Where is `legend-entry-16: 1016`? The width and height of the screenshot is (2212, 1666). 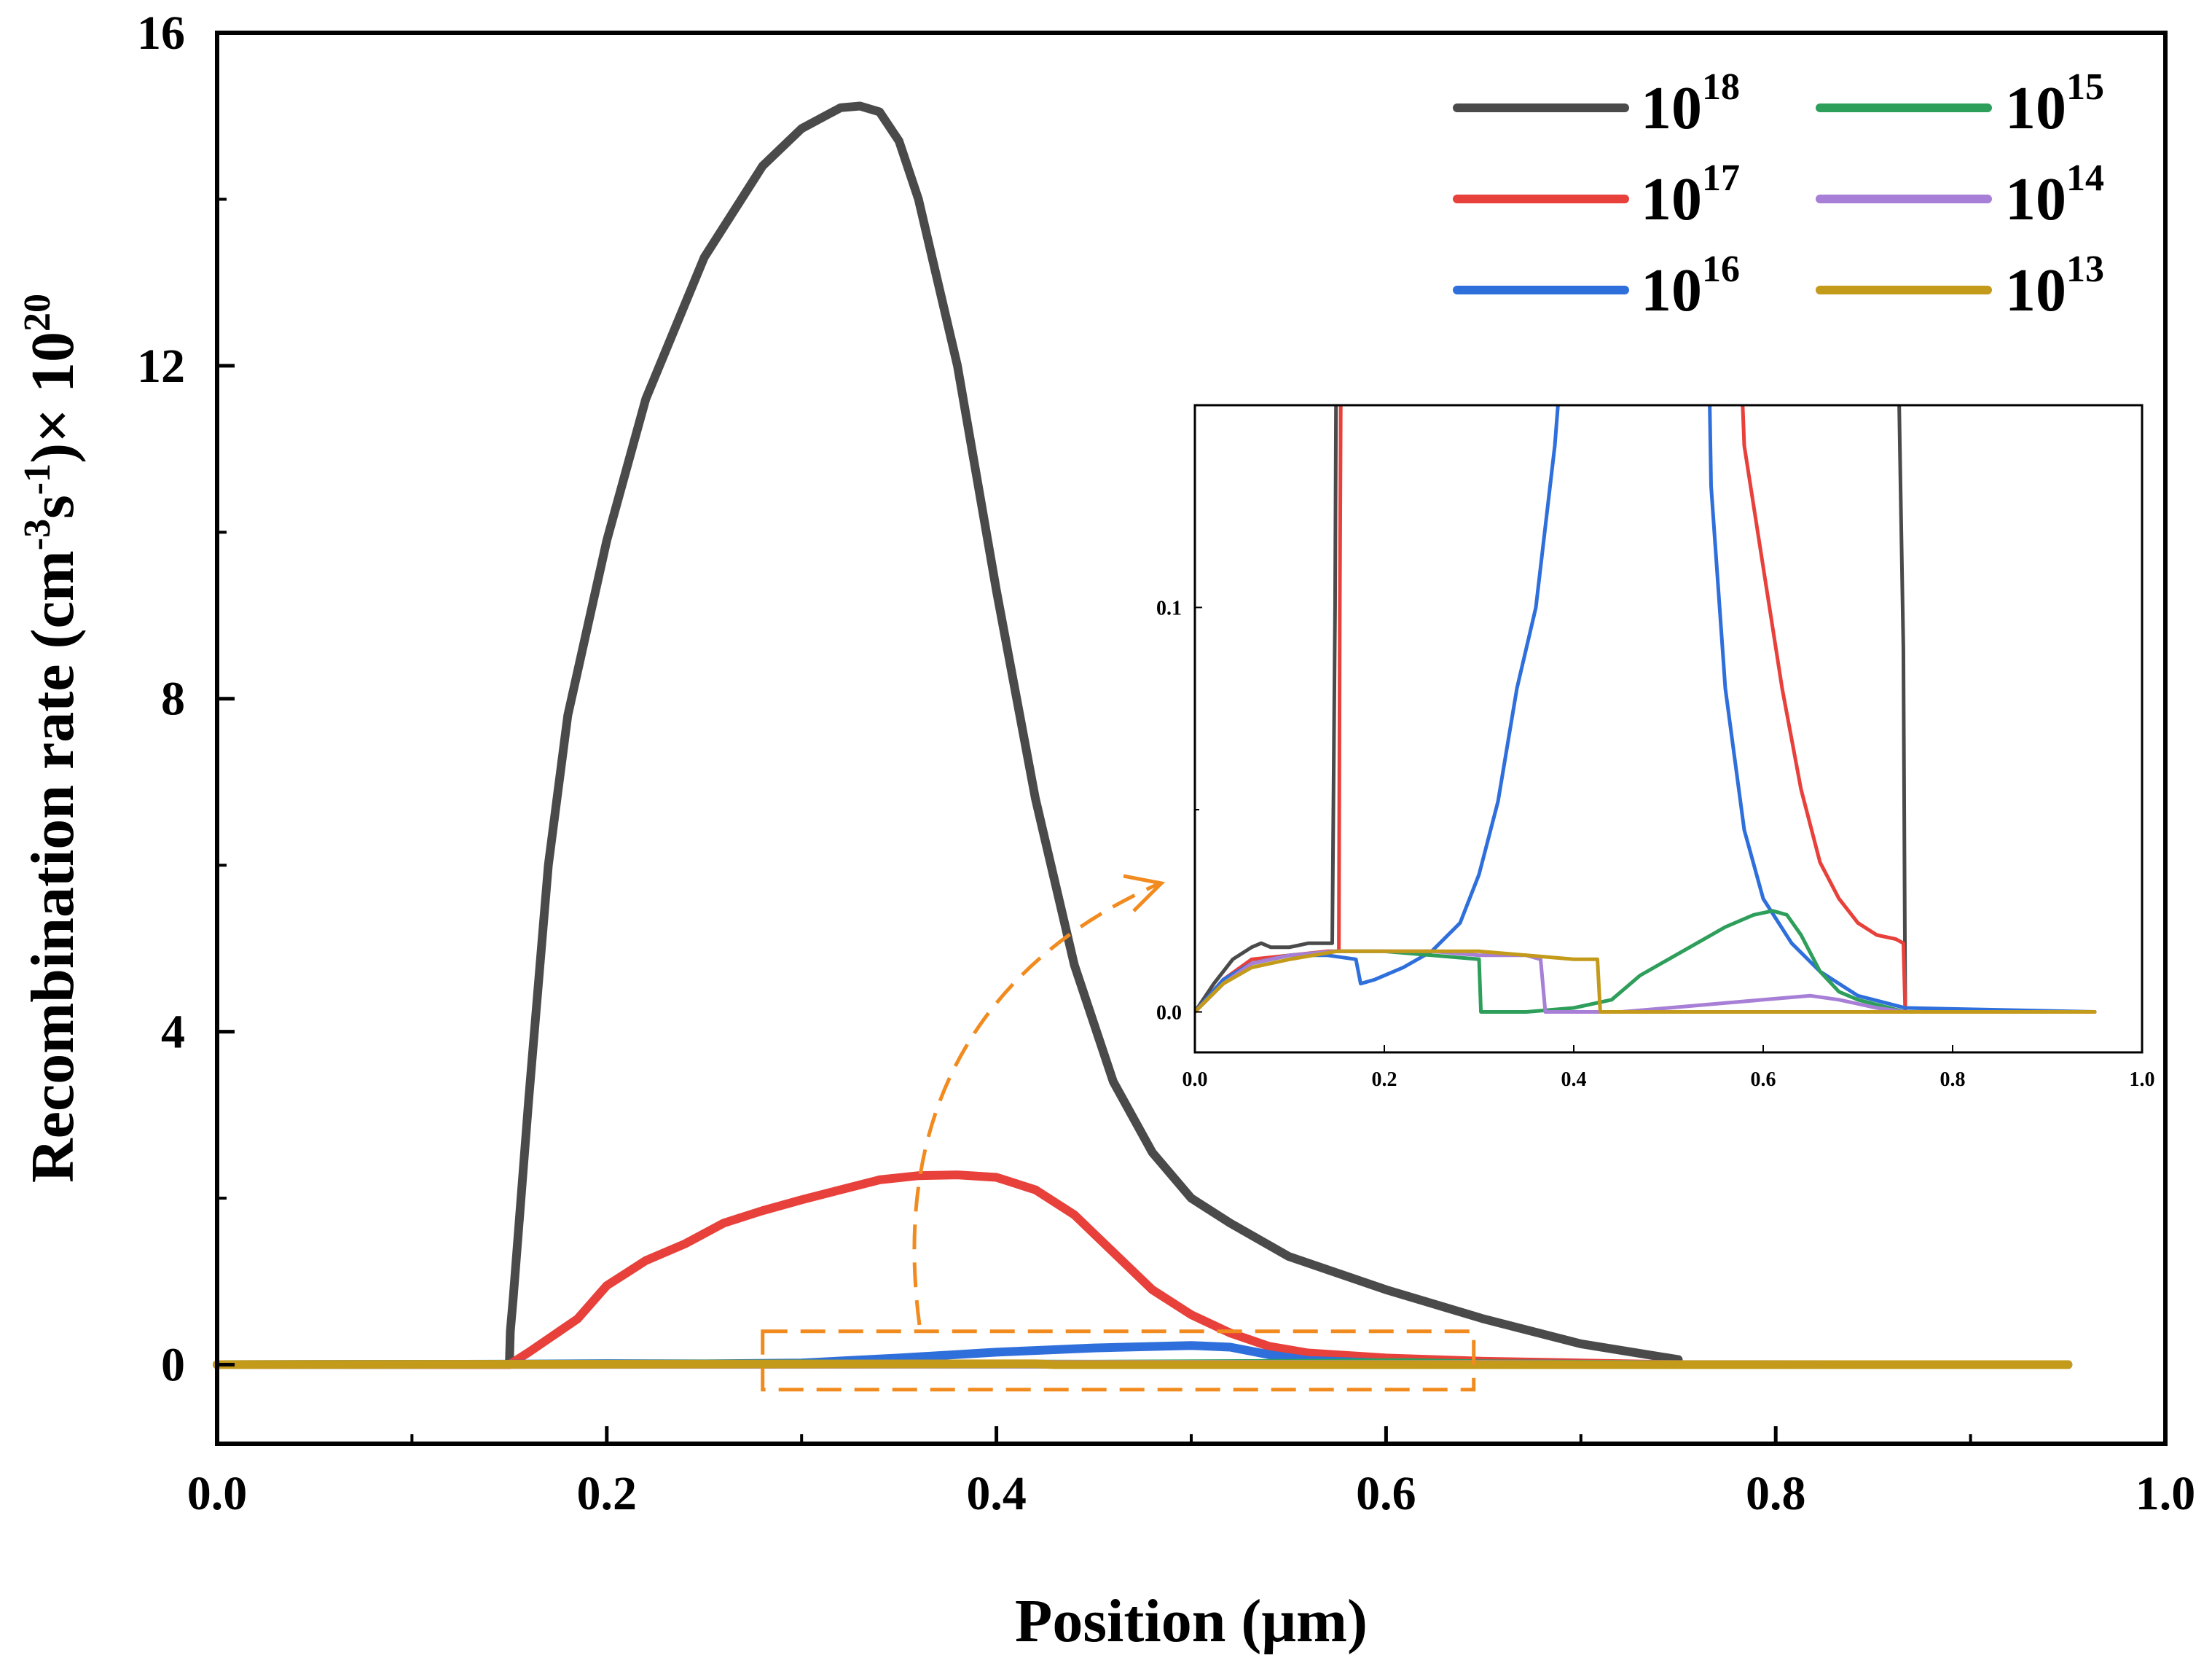
legend-entry-16: 1016 is located at coordinates (1596, 286).